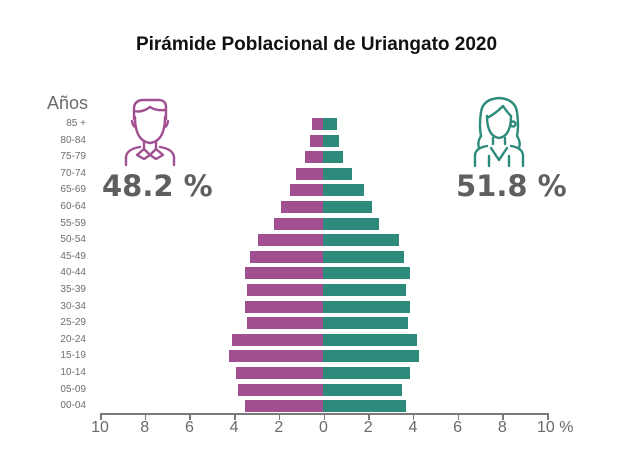 The height and width of the screenshot is (458, 623). What do you see at coordinates (73, 240) in the screenshot?
I see `age-group-label: 50-54` at bounding box center [73, 240].